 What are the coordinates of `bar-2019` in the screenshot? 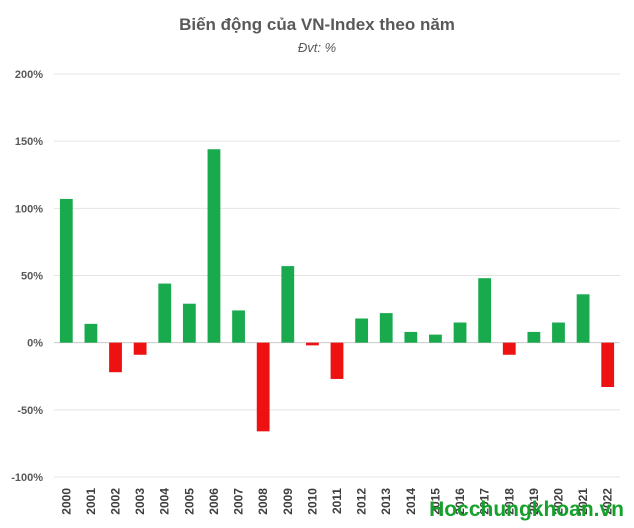 It's located at (534, 337).